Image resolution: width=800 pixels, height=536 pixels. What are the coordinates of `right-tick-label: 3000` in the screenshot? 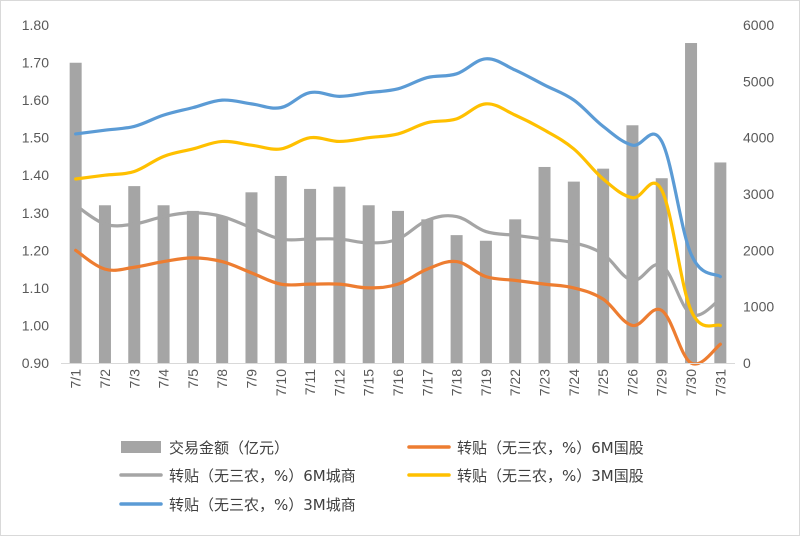 It's located at (758, 194).